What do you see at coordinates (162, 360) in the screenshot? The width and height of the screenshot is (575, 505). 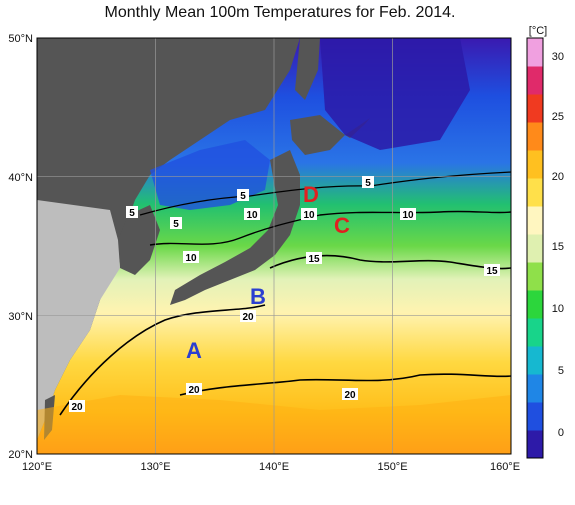 I see `contour-20-north` at bounding box center [162, 360].